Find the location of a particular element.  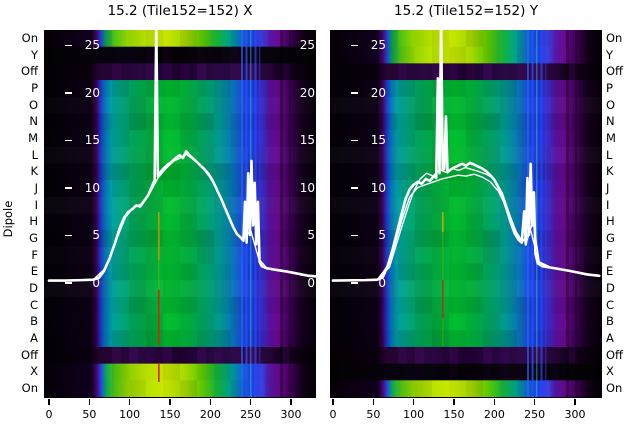

x-tick-label: 100 is located at coordinates (414, 414).